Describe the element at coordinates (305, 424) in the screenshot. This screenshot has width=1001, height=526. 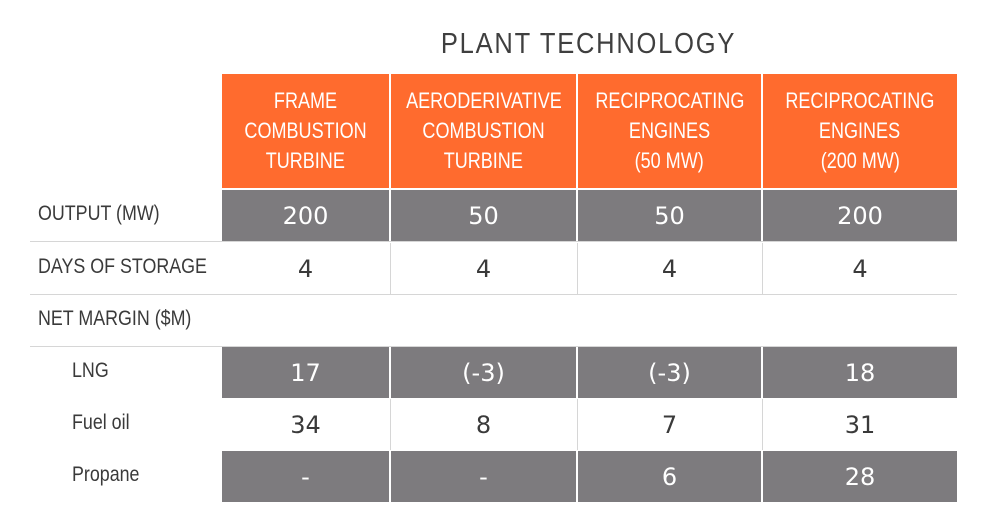
I see `table-cell: 34` at that location.